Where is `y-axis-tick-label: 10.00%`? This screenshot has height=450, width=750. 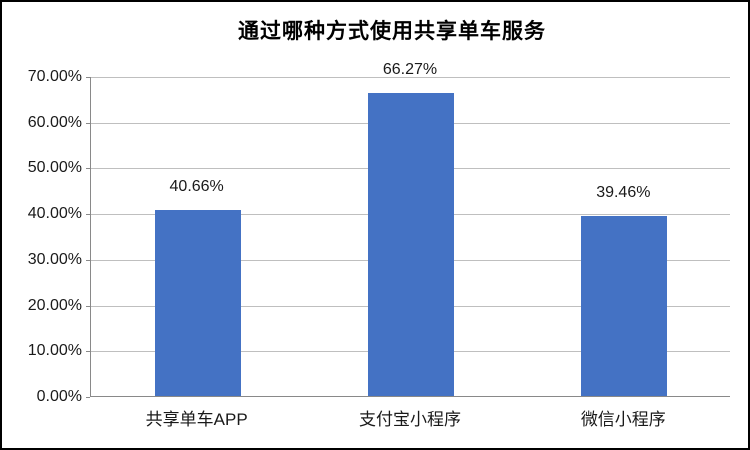
y-axis-tick-label: 10.00% is located at coordinates (54, 351).